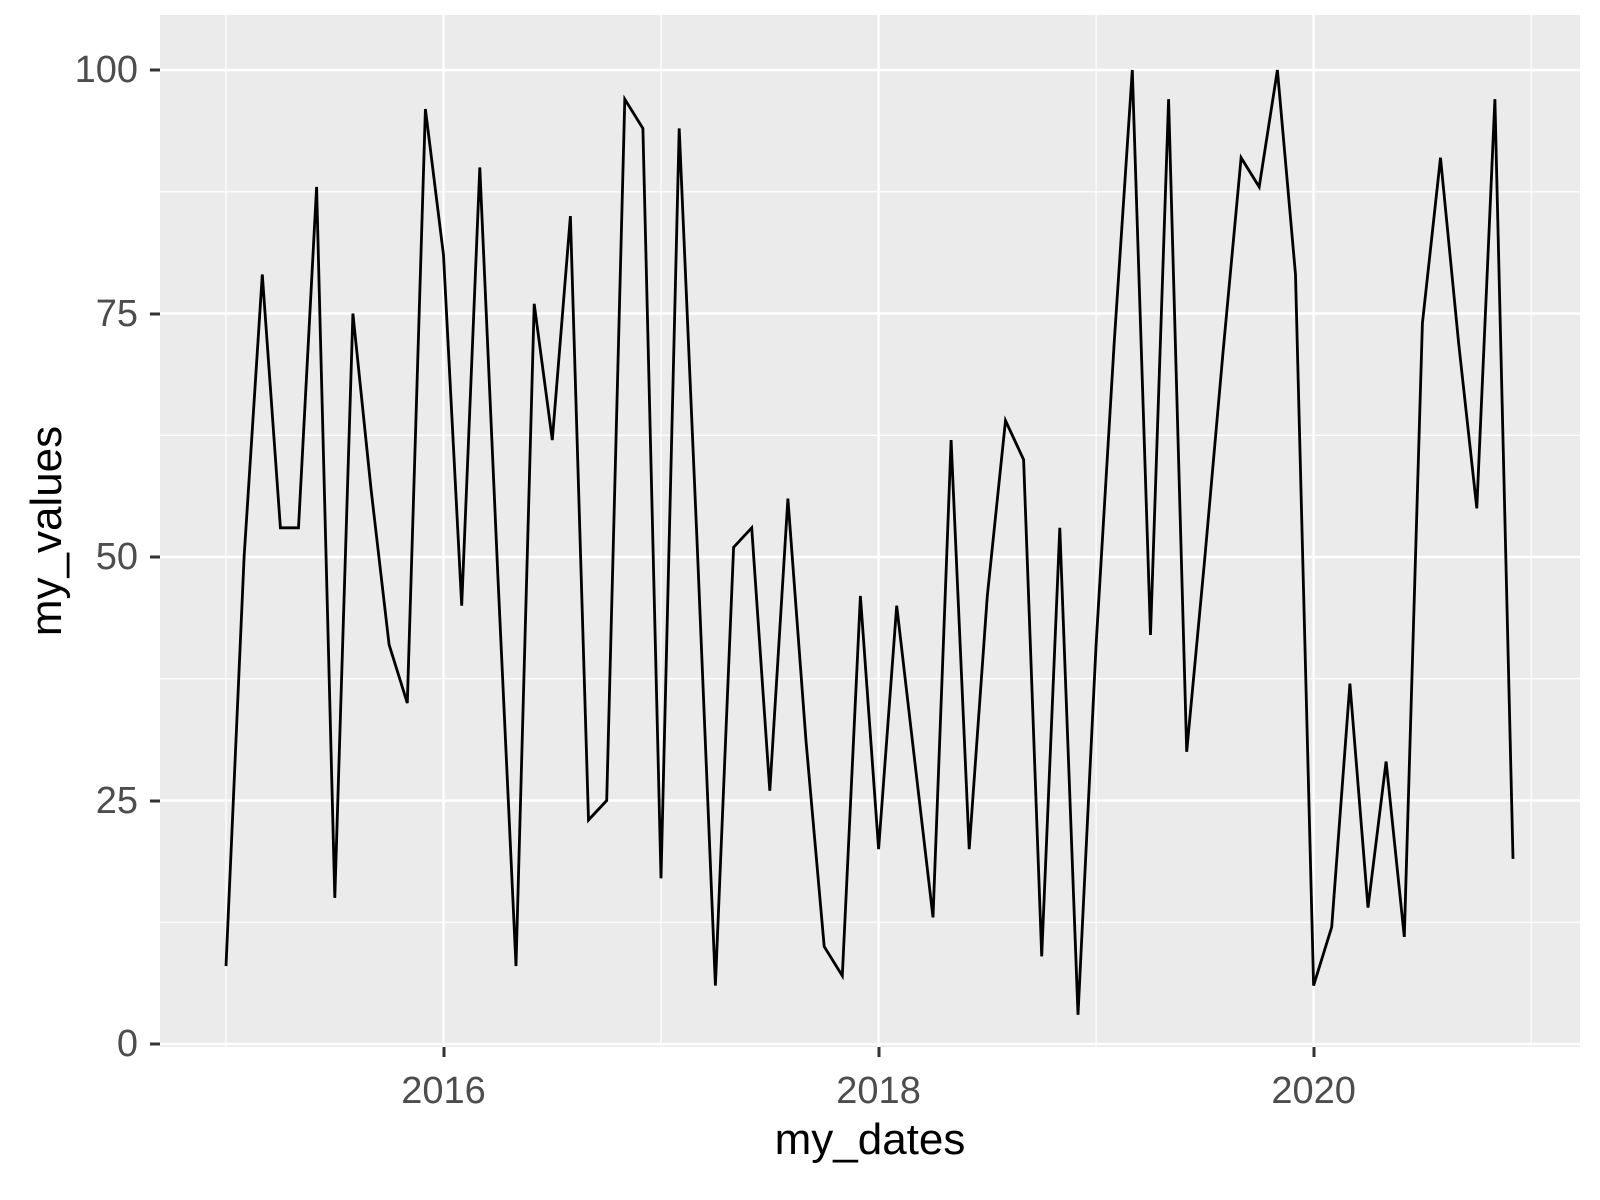 Image resolution: width=1600 pixels, height=1200 pixels. What do you see at coordinates (46, 531) in the screenshot?
I see `y-axis-title: my_values` at bounding box center [46, 531].